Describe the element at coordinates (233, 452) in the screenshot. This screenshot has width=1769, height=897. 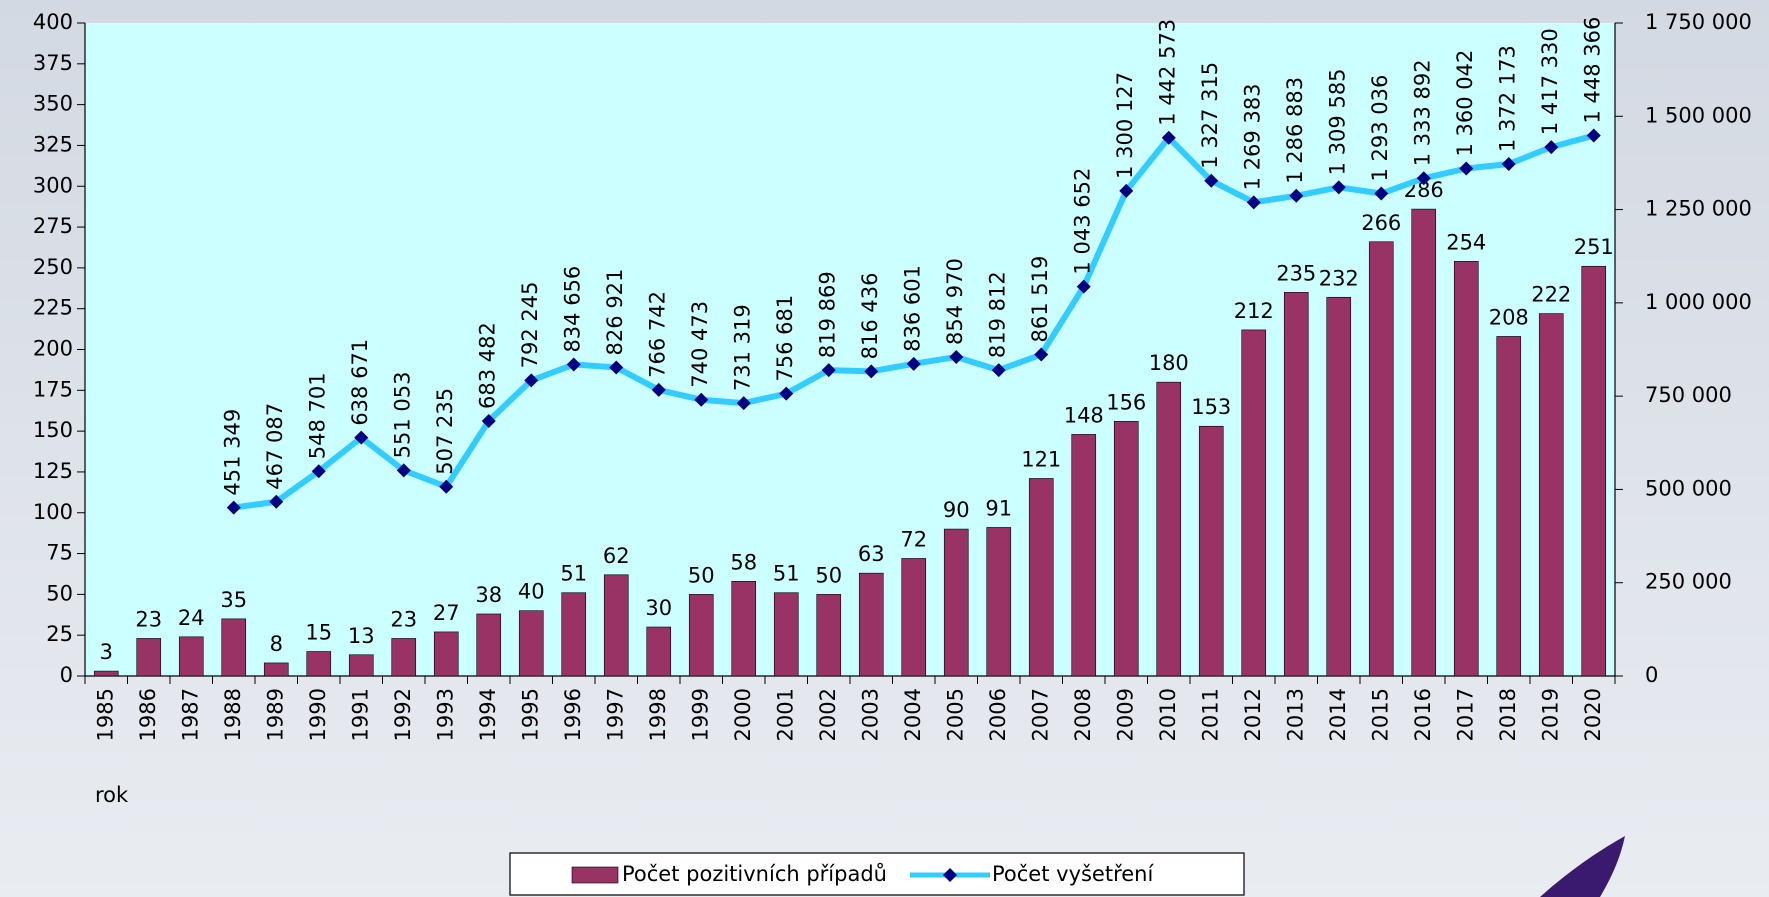
I see `line-label: 451 349` at that location.